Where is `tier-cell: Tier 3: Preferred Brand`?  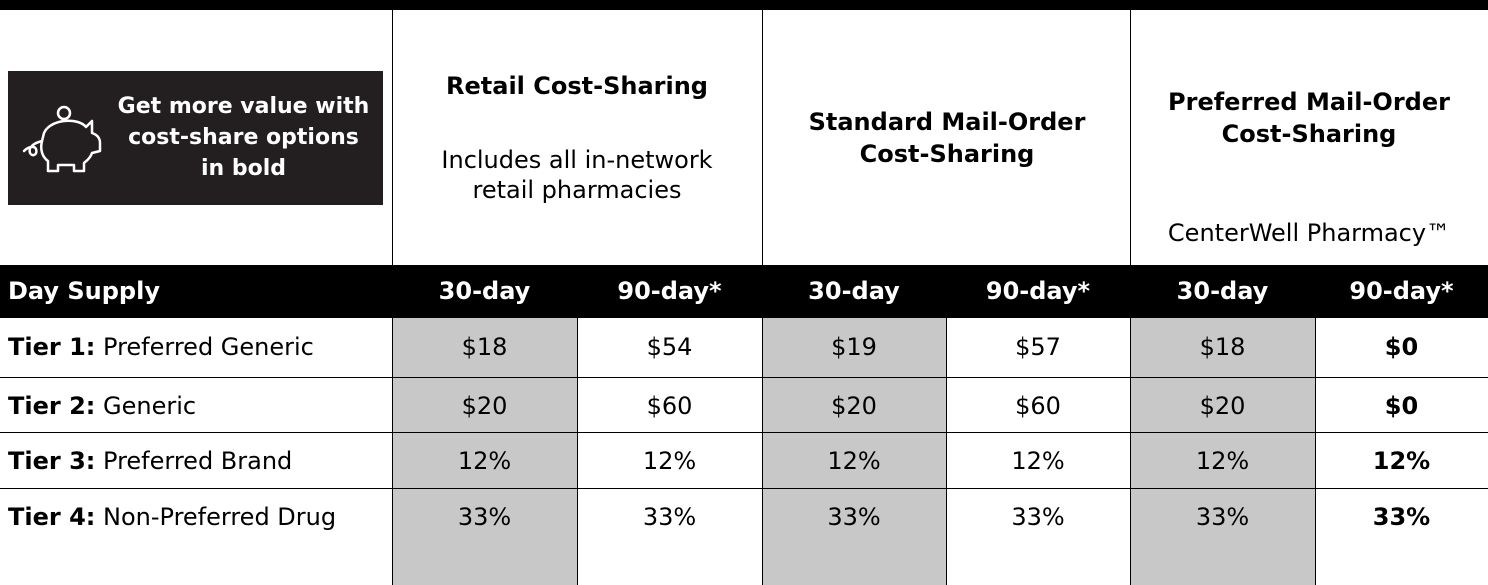 tier-cell: Tier 3: Preferred Brand is located at coordinates (196, 460).